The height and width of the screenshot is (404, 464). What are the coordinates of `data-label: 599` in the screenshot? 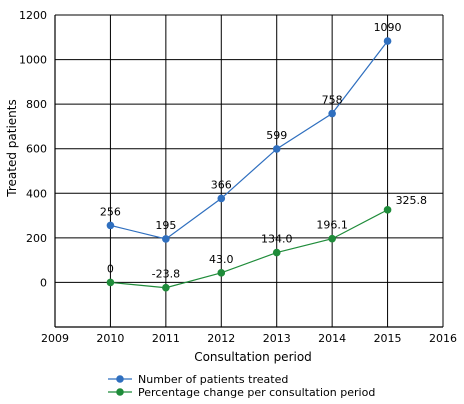 It's located at (276, 135).